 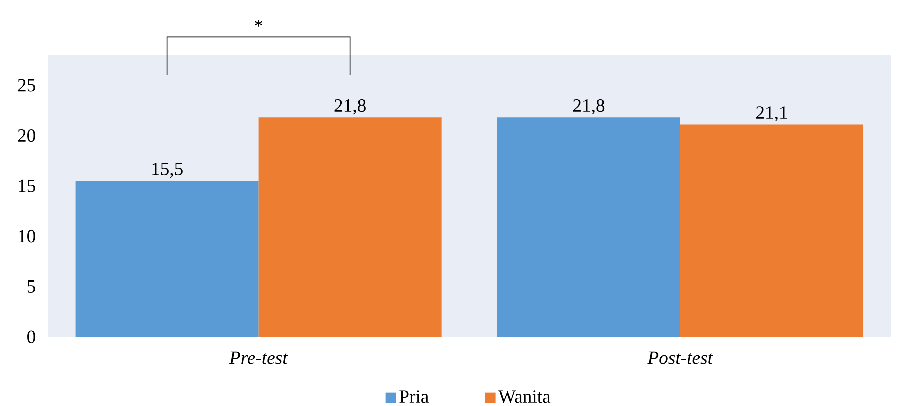 I want to click on data-label: 15,5, so click(x=167, y=170).